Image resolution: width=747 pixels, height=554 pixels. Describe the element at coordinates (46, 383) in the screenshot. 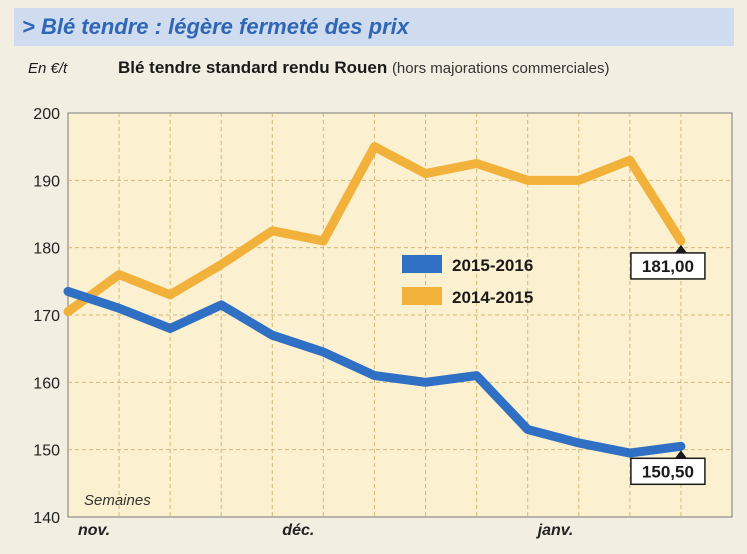

I see `y-tick-label: 160` at that location.